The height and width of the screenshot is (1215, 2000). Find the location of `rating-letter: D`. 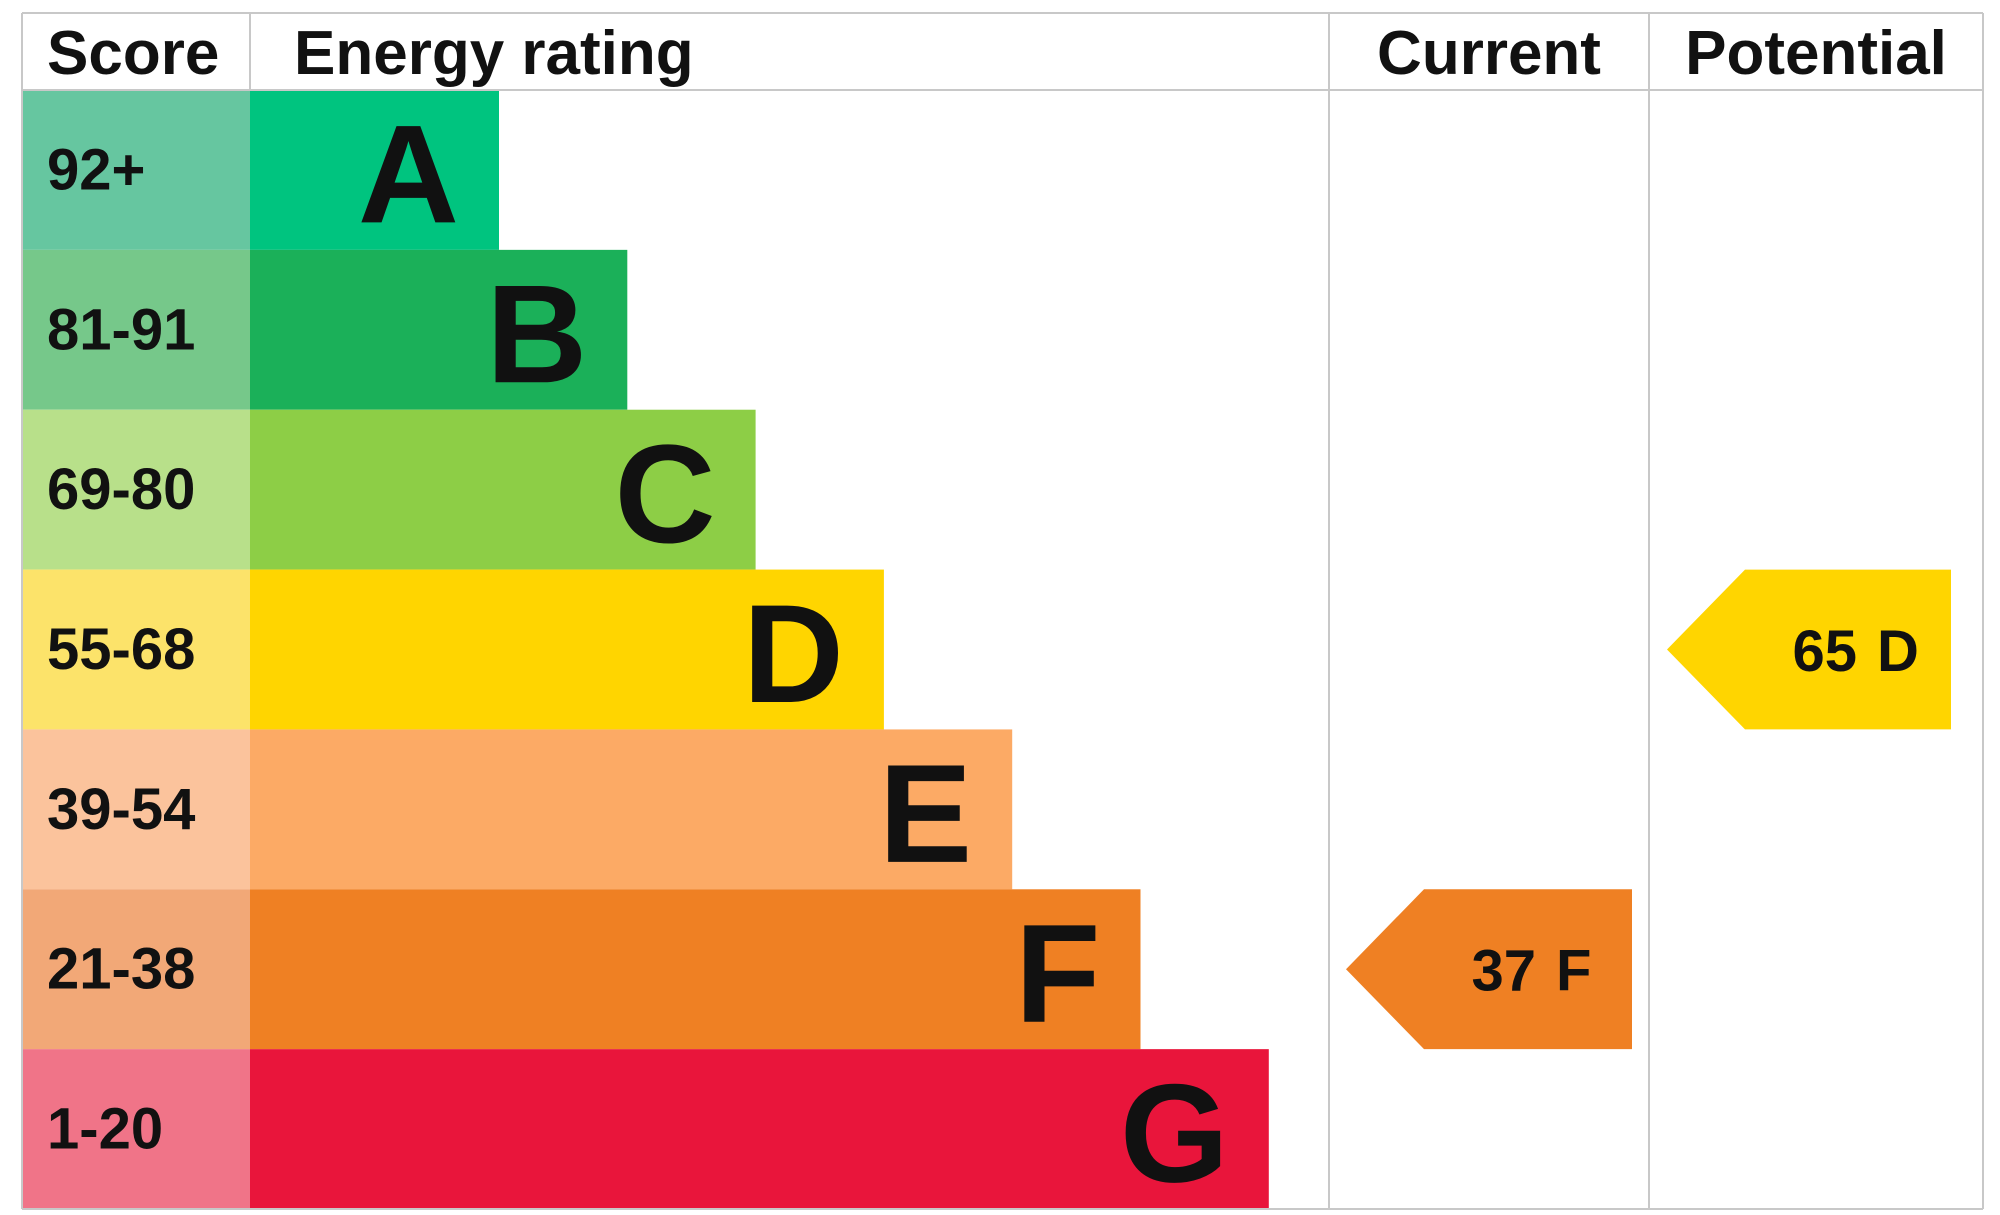

rating-letter: D is located at coordinates (793, 653).